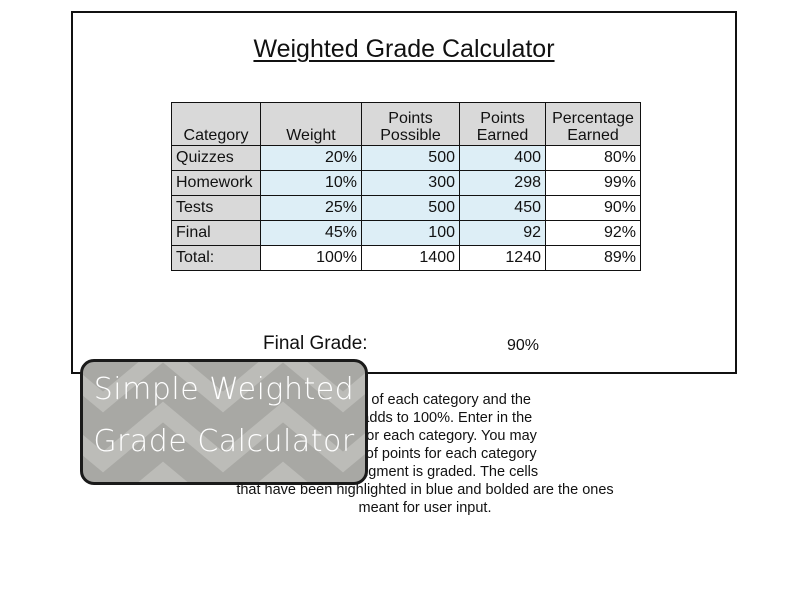 Image resolution: width=794 pixels, height=596 pixels. I want to click on final-grade-label: Final Grade:, so click(315, 343).